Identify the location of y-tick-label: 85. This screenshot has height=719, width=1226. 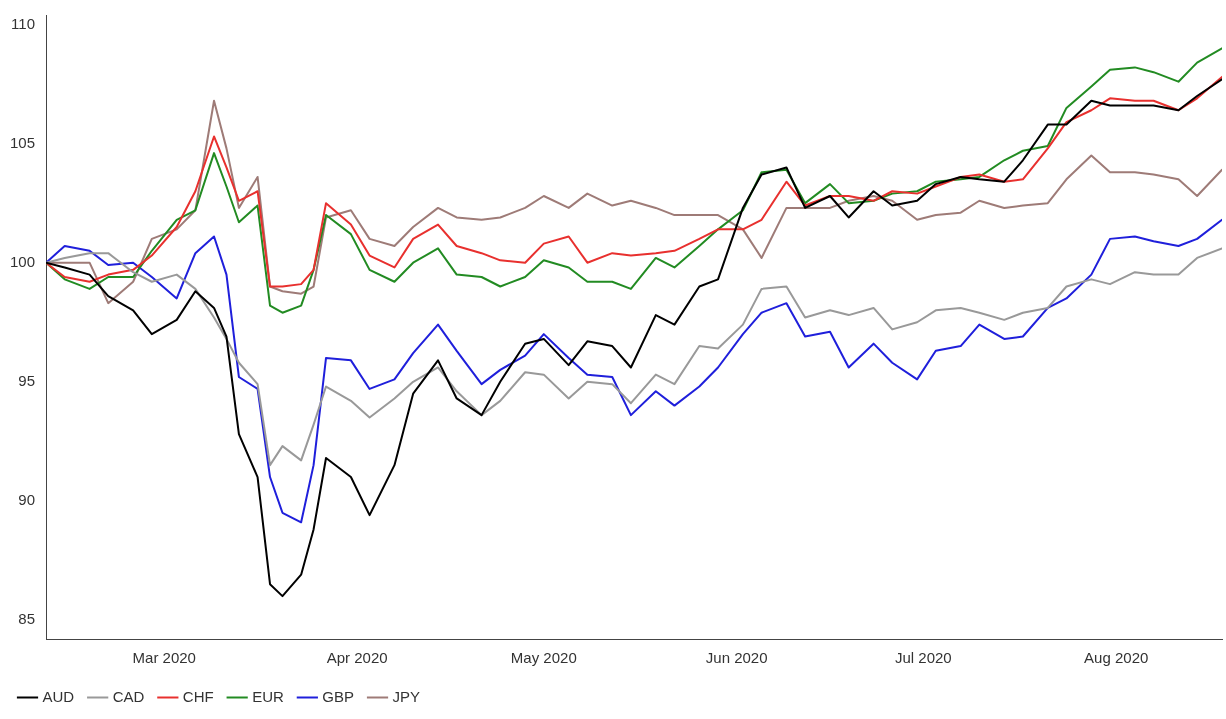
(27, 619).